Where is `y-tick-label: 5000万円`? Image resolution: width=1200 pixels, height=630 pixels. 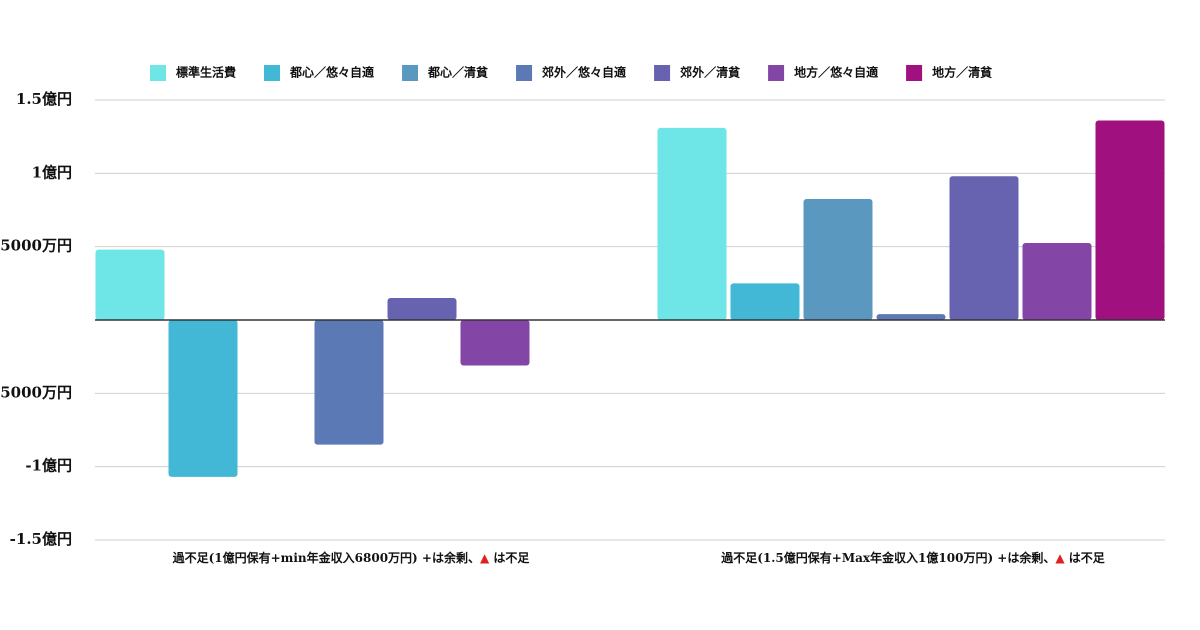 y-tick-label: 5000万円 is located at coordinates (36, 246).